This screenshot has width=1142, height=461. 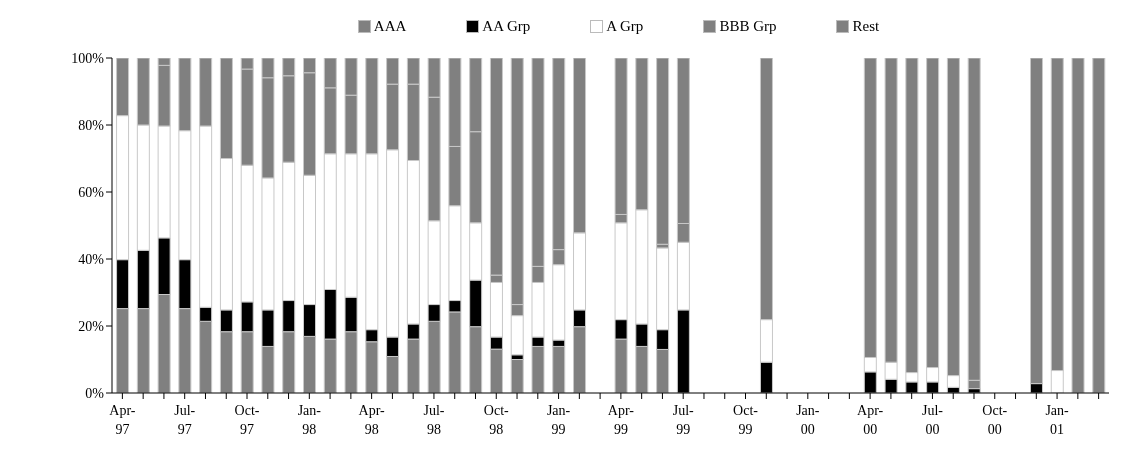 What do you see at coordinates (88, 58) in the screenshot?
I see `y-tick-label: 100%` at bounding box center [88, 58].